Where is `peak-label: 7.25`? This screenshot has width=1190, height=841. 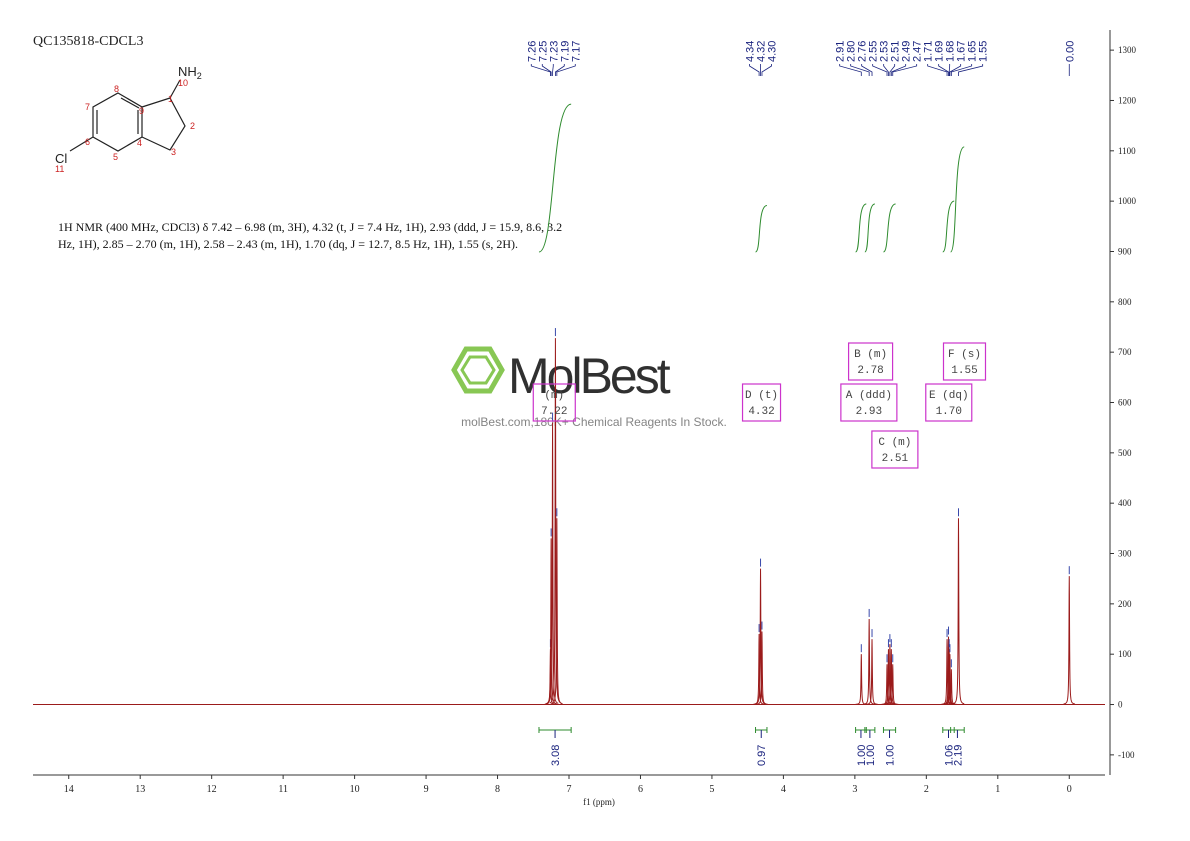
peak-label: 7.25 is located at coordinates (543, 51).